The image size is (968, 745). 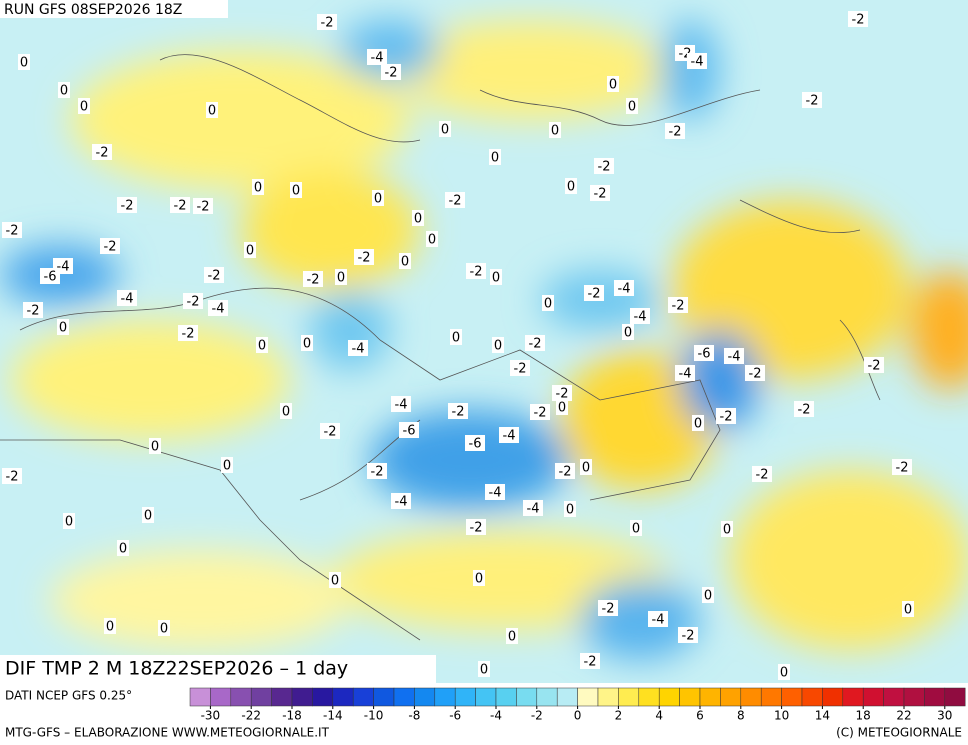 I want to click on contour-label: -4, so click(x=127, y=299).